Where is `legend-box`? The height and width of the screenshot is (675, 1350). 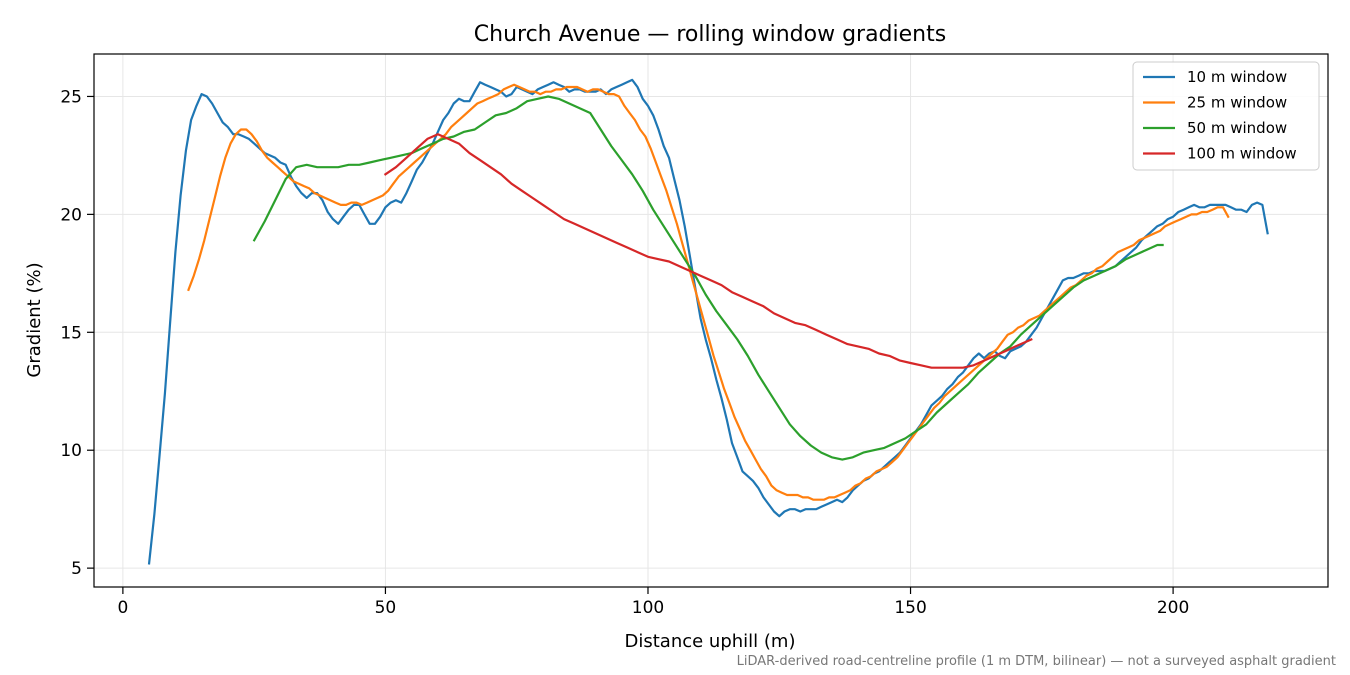
legend-box is located at coordinates (1226, 116).